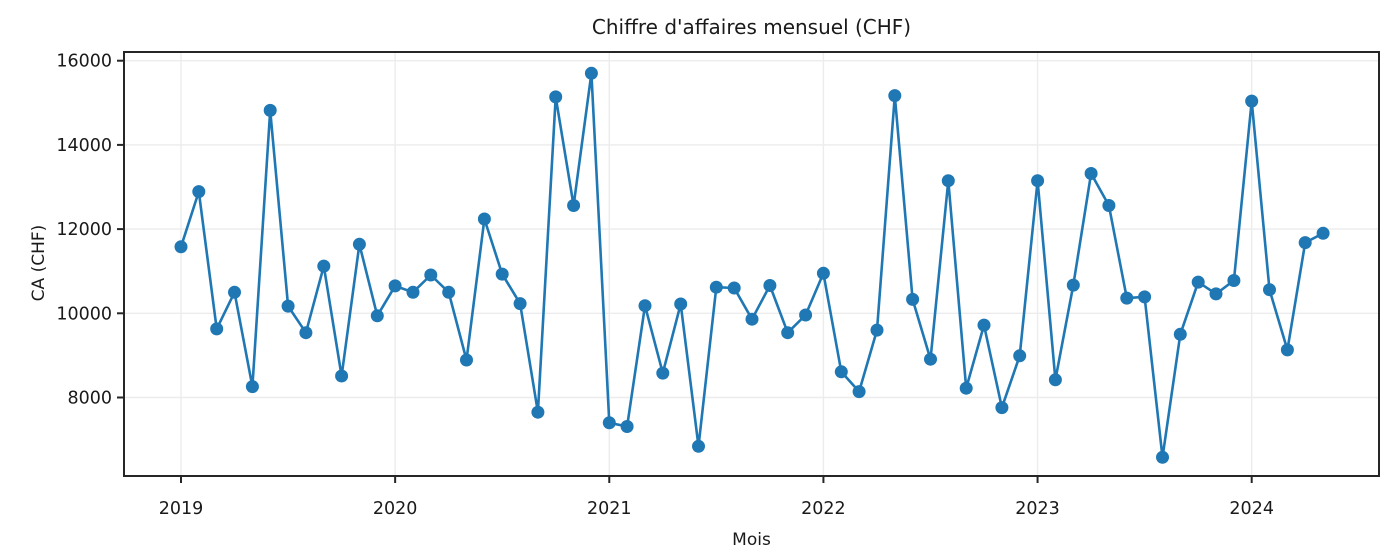 The height and width of the screenshot is (560, 1400). What do you see at coordinates (395, 509) in the screenshot?
I see `x-tick-label: 2020` at bounding box center [395, 509].